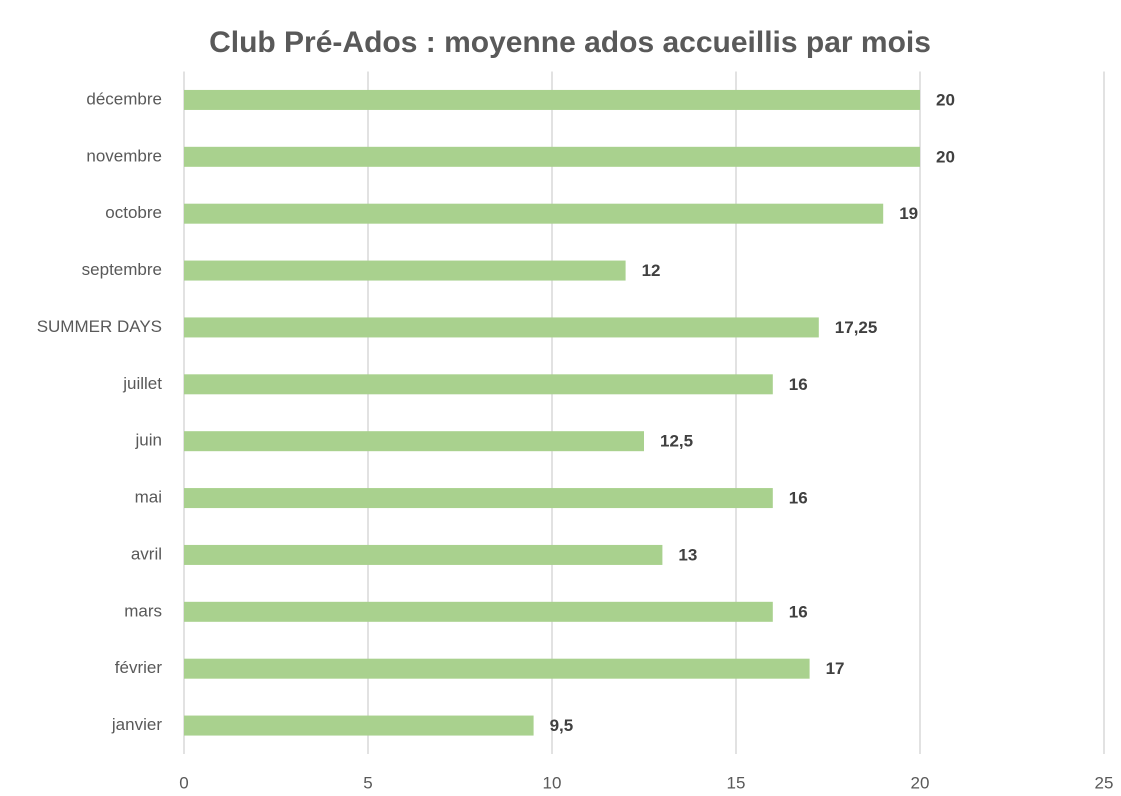 The image size is (1121, 796). What do you see at coordinates (148, 440) in the screenshot?
I see `y-tick-label: juin` at bounding box center [148, 440].